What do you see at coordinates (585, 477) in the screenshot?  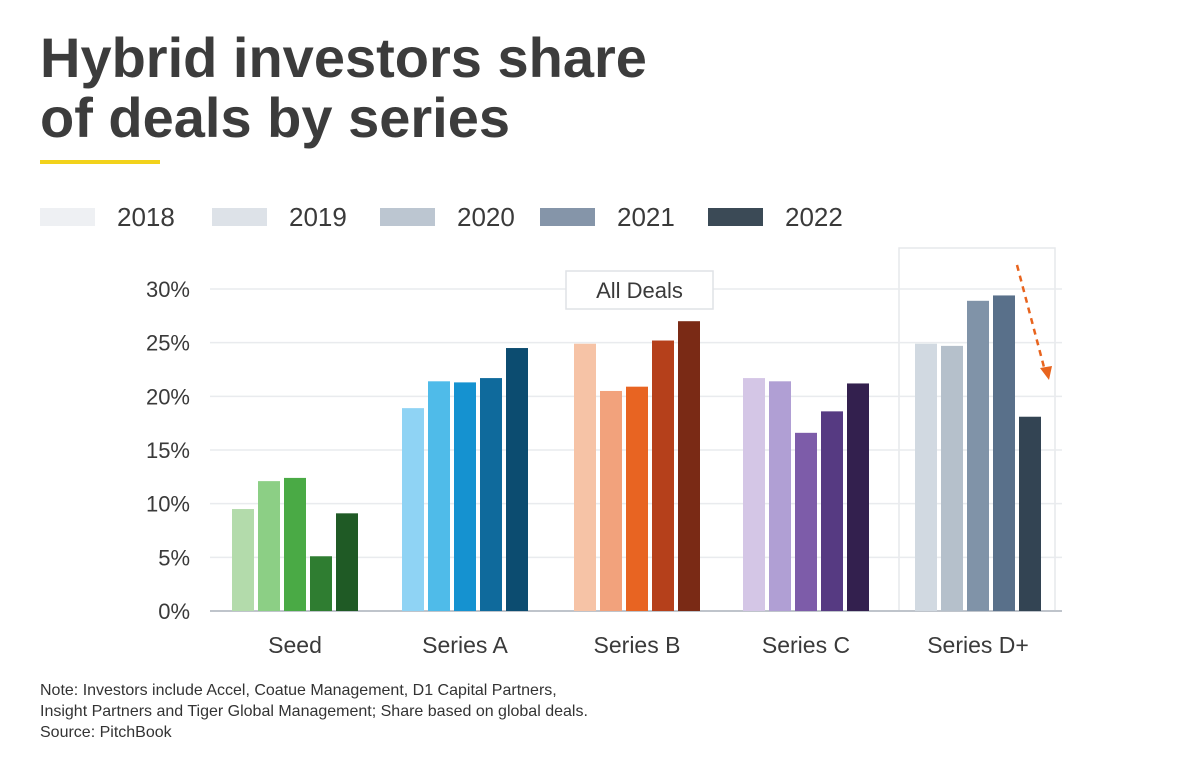 I see `bar-series-b-2018` at bounding box center [585, 477].